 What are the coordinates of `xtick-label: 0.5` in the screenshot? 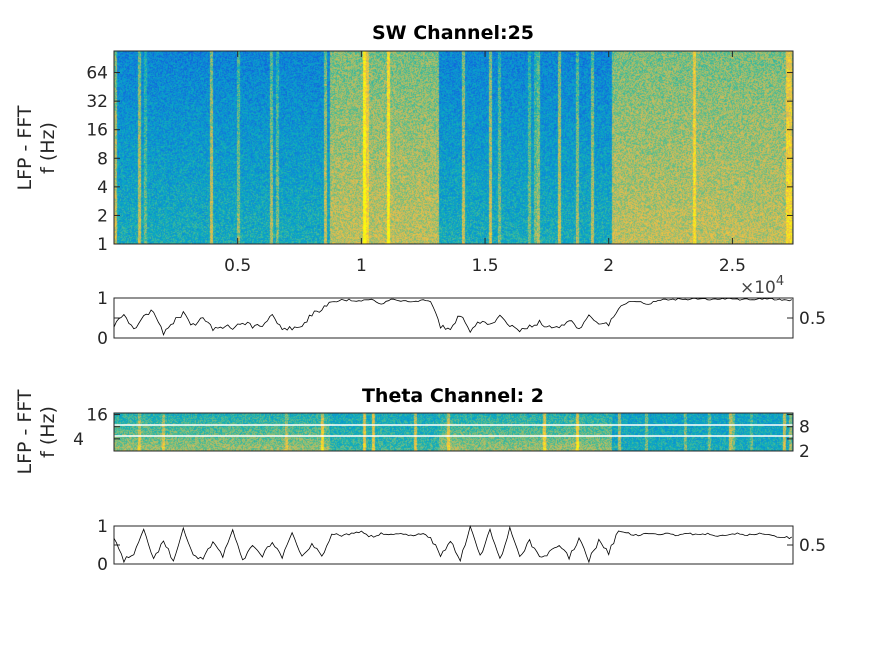 It's located at (237, 266).